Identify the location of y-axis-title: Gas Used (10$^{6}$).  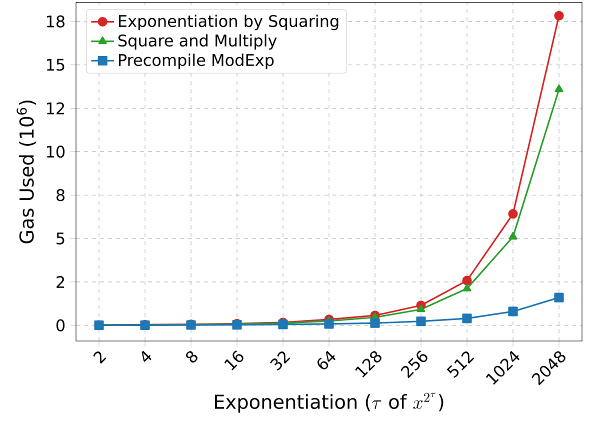
(26, 172).